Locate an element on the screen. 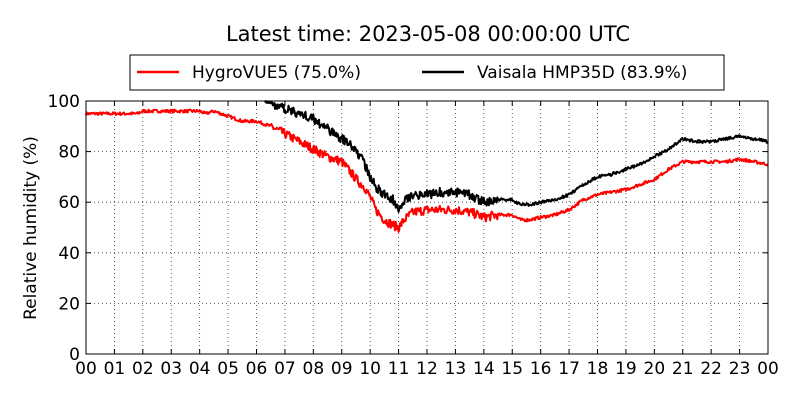 The height and width of the screenshot is (400, 800). x-tick-label: 06 is located at coordinates (257, 369).